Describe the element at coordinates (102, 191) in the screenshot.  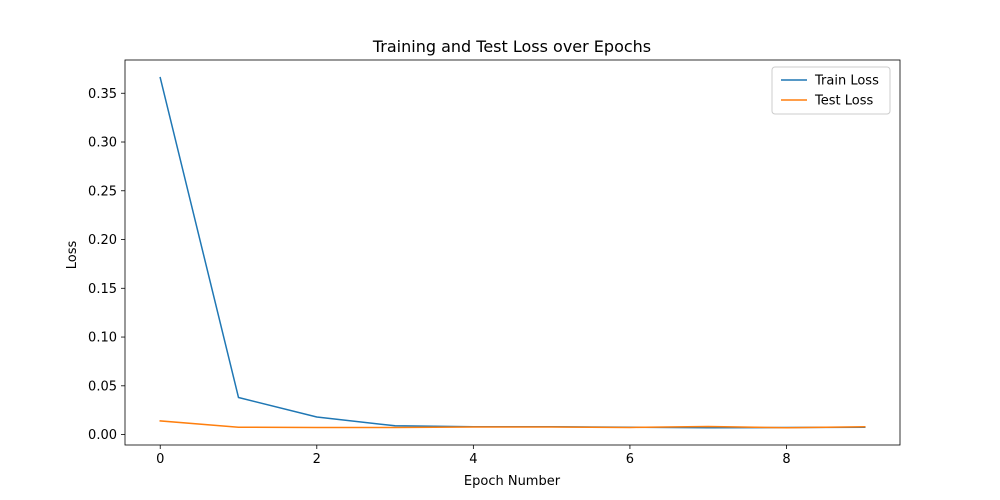
I see `y-tick-label: 0.25` at that location.